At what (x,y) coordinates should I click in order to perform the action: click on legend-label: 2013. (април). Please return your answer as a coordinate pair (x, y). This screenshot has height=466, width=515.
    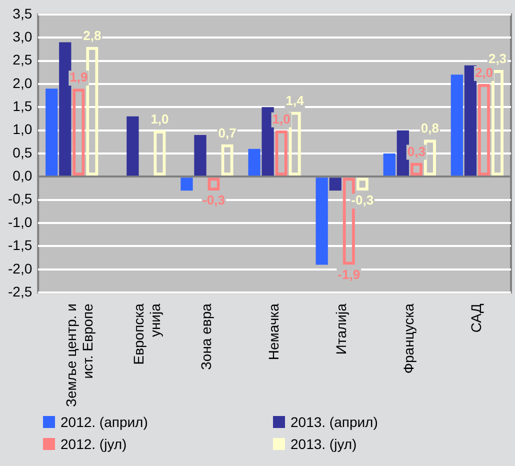
    Looking at the image, I should click on (334, 422).